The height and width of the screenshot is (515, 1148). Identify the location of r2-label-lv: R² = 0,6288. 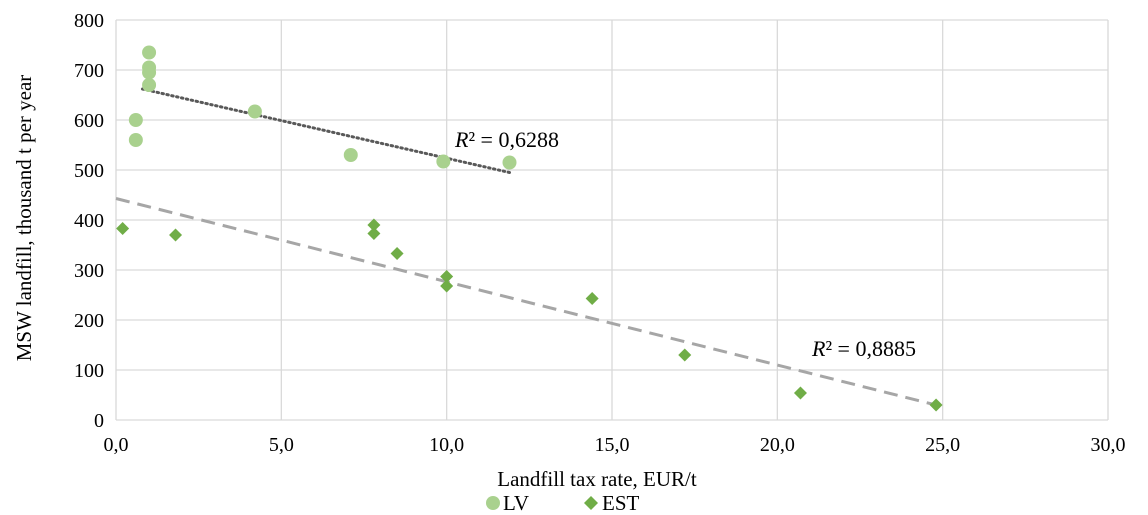
(506, 139).